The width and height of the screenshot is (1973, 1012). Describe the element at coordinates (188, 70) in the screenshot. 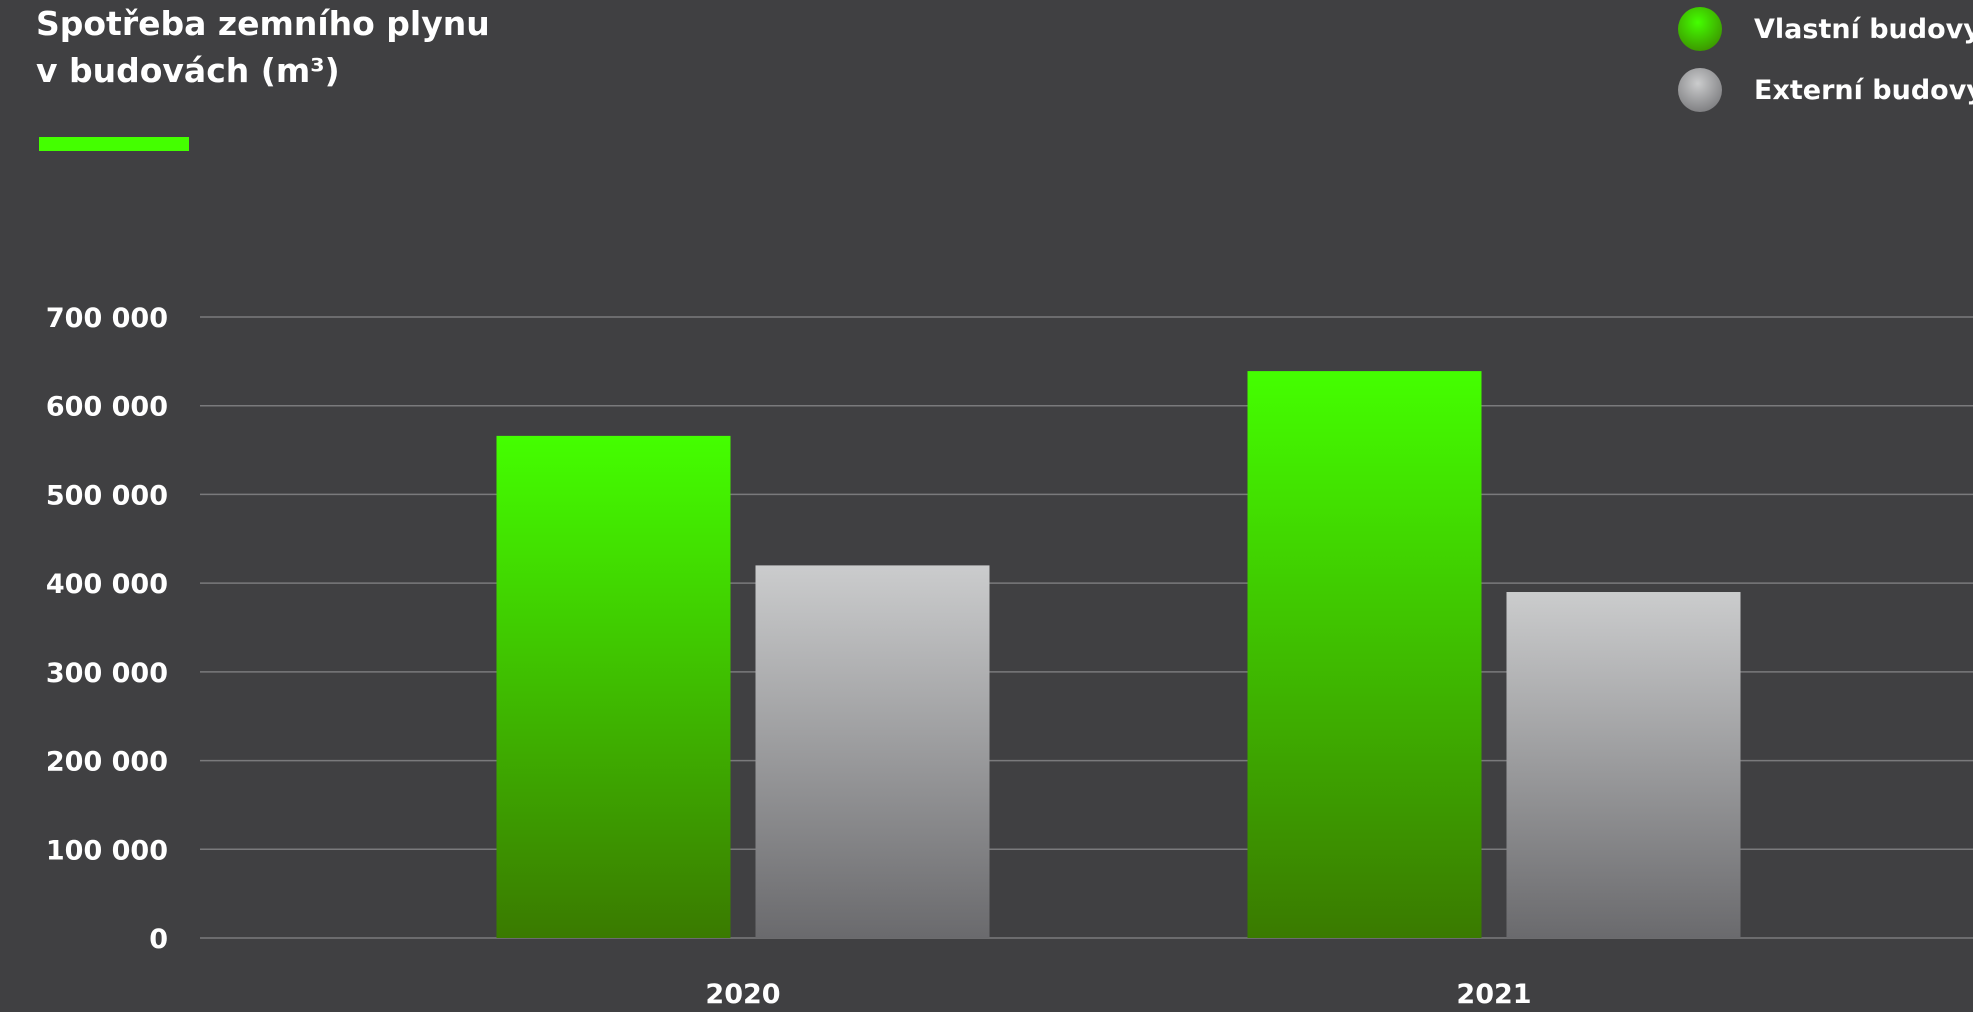

I see `chart-title-line-2: v budovách (m³)` at that location.